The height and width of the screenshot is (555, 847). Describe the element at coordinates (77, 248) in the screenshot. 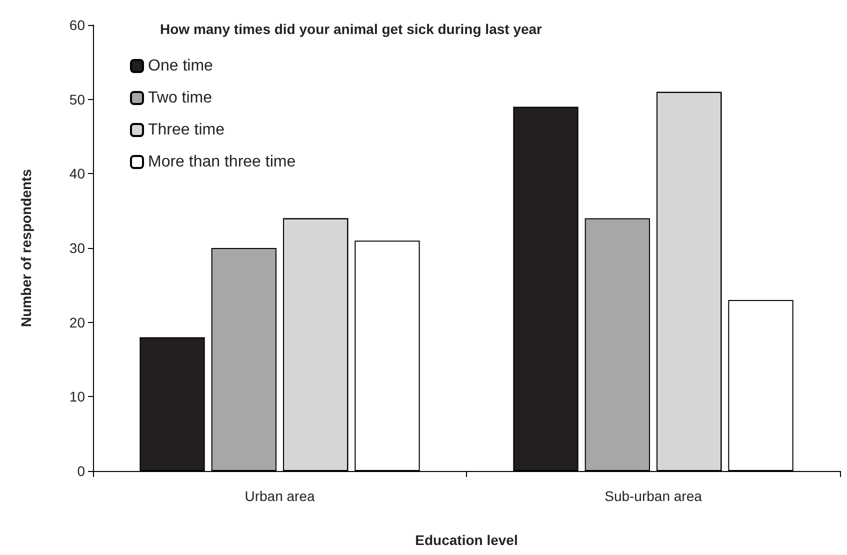

I see `y-tick-label: 30` at that location.